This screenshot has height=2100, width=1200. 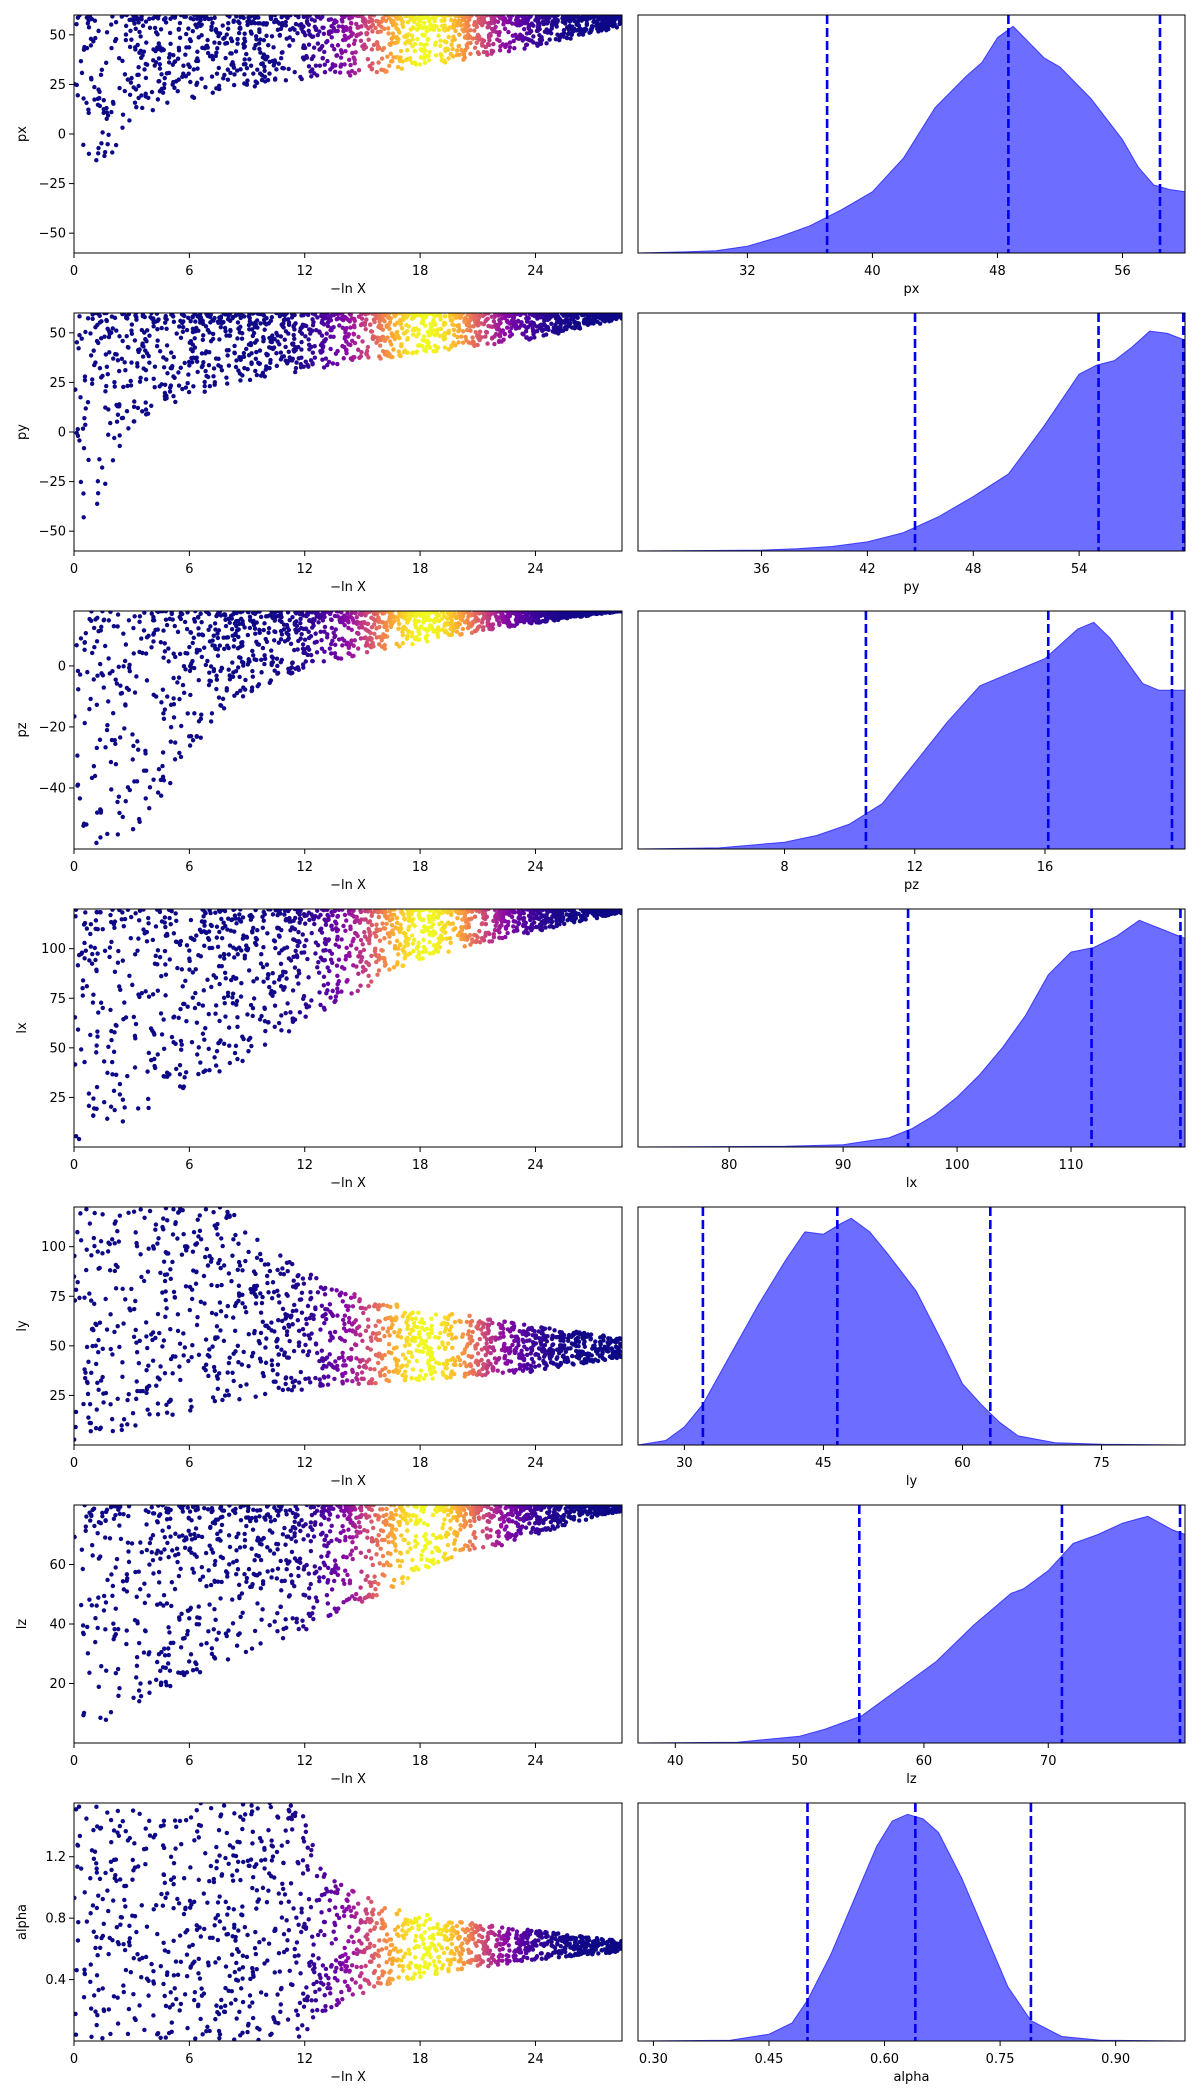 What do you see at coordinates (997, 271) in the screenshot?
I see `x-tick-label: 48` at bounding box center [997, 271].